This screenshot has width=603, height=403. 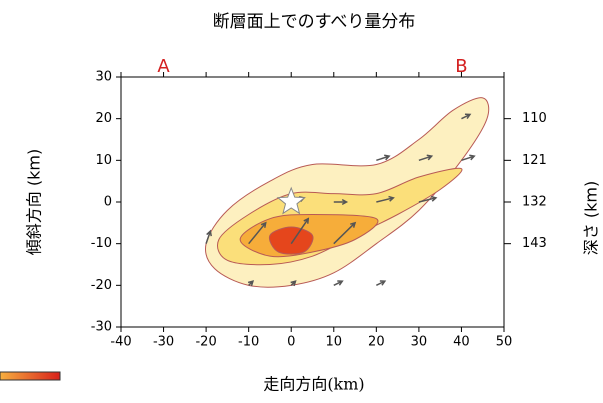 I want to click on contour, so click(x=291, y=240).